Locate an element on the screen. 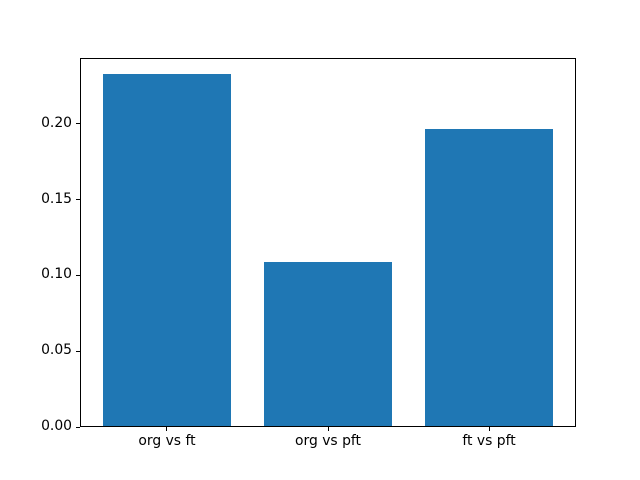 The width and height of the screenshot is (640, 480). y-tick-label: 0.10 is located at coordinates (56, 274).